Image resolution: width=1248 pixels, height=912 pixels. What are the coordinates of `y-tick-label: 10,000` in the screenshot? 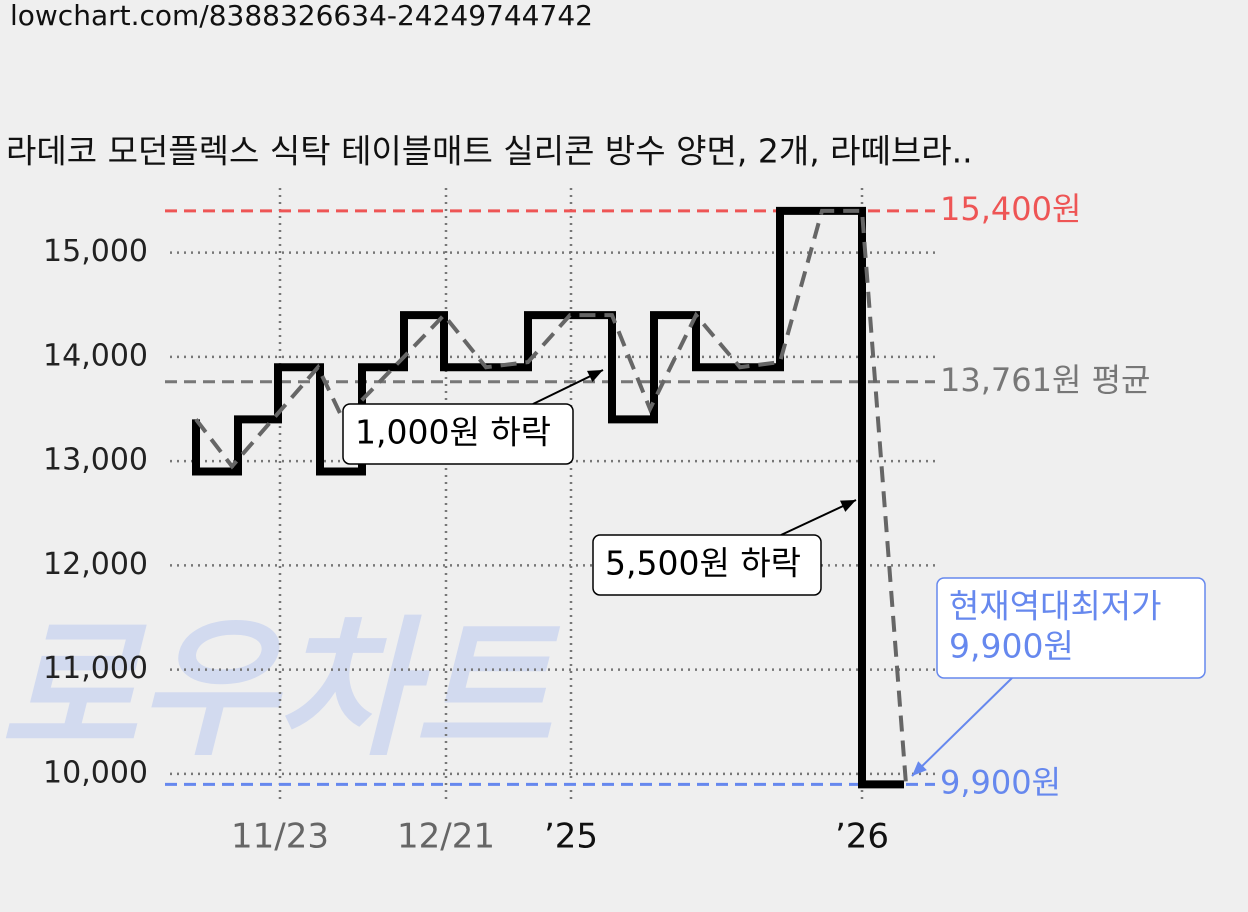 It's located at (95, 772).